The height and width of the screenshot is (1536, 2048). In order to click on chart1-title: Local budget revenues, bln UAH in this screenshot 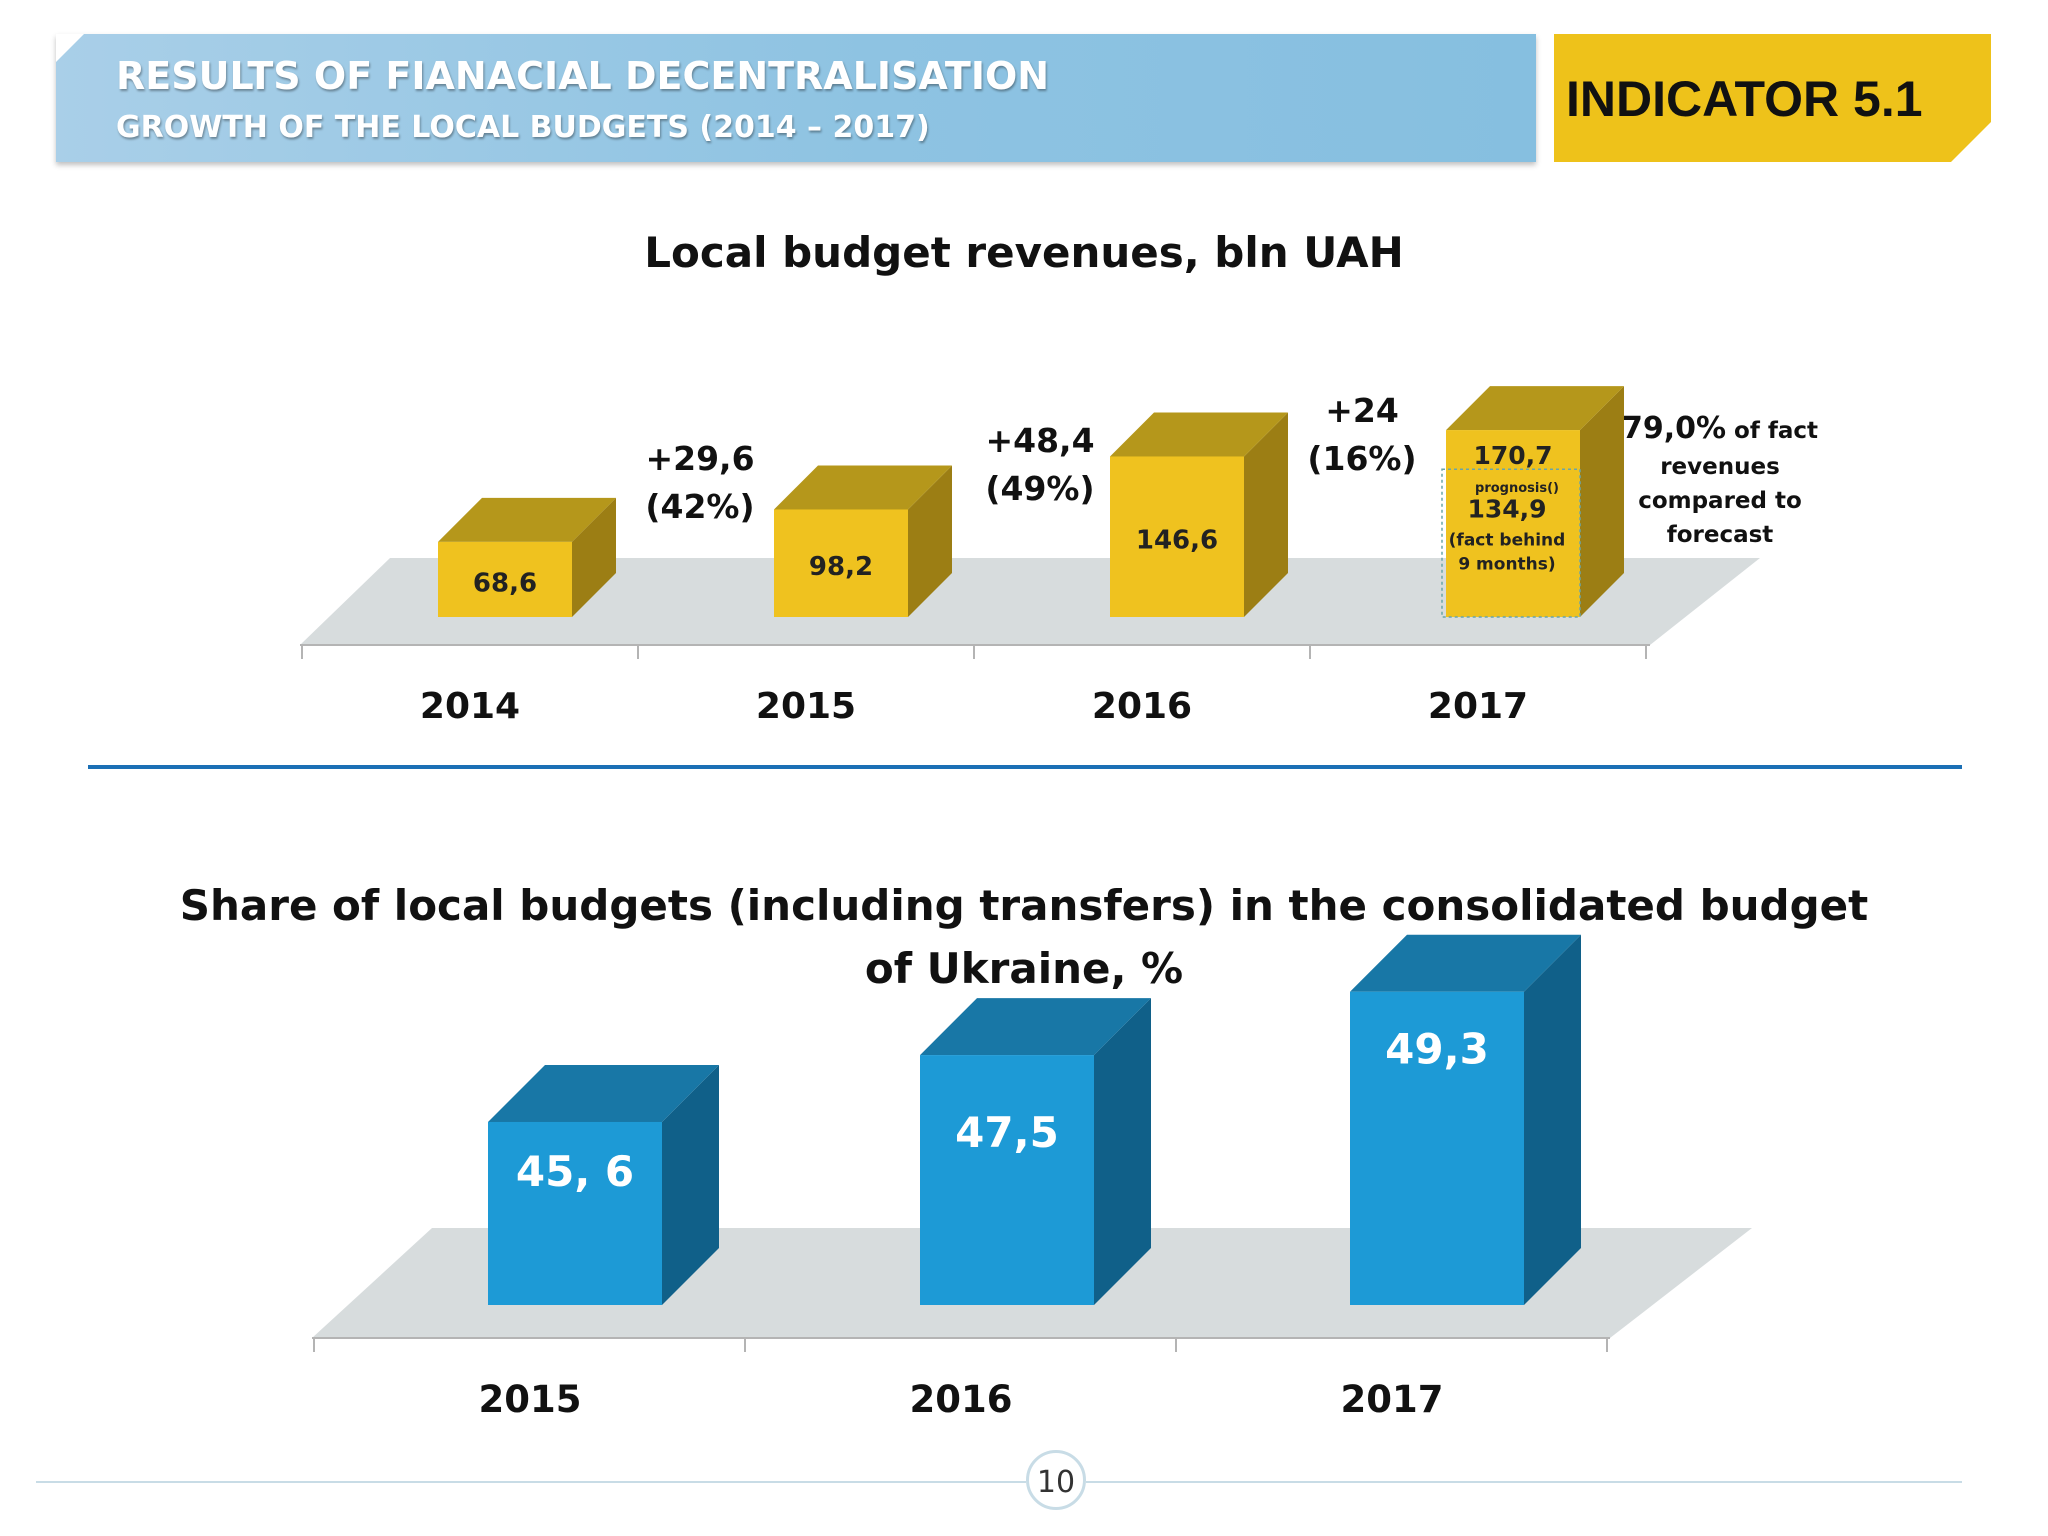, I will do `click(1024, 252)`.